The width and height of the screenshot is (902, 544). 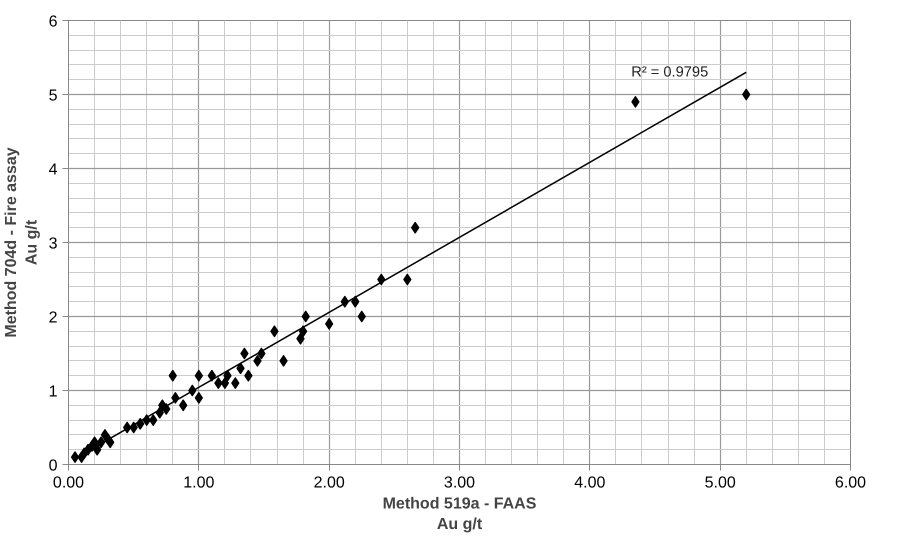 What do you see at coordinates (53, 318) in the screenshot?
I see `y-tick-label: 2` at bounding box center [53, 318].